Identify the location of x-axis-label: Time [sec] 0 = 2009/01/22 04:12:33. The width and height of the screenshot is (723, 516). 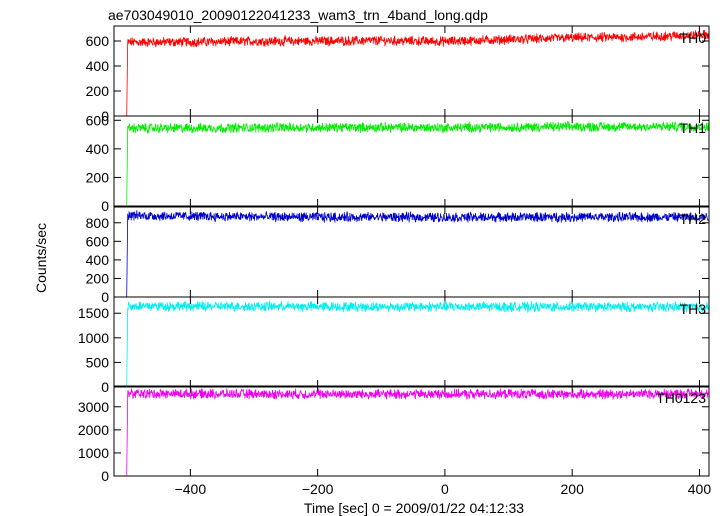
(414, 508).